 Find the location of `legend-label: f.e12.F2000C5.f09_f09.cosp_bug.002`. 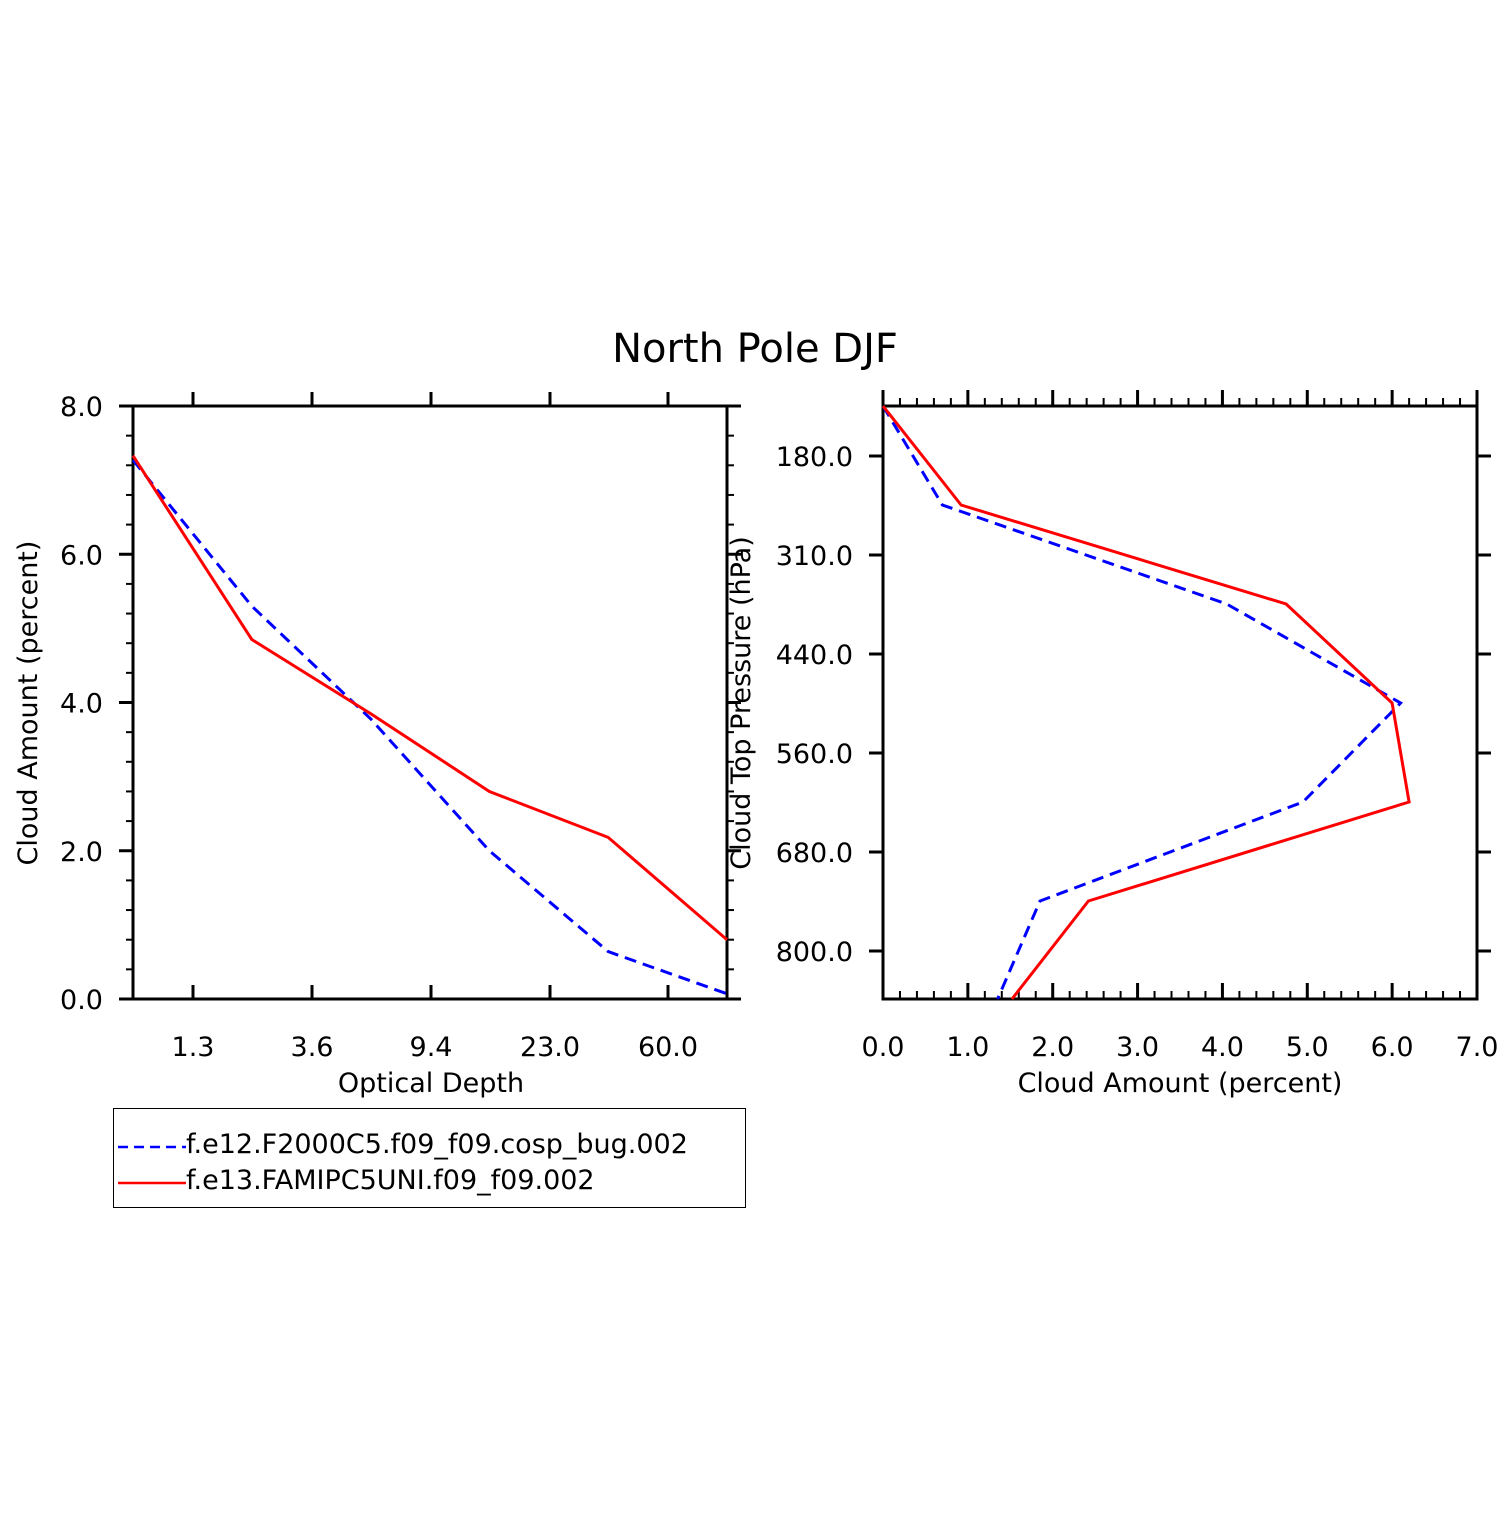

legend-label: f.e12.F2000C5.f09_f09.cosp_bug.002 is located at coordinates (437, 1144).